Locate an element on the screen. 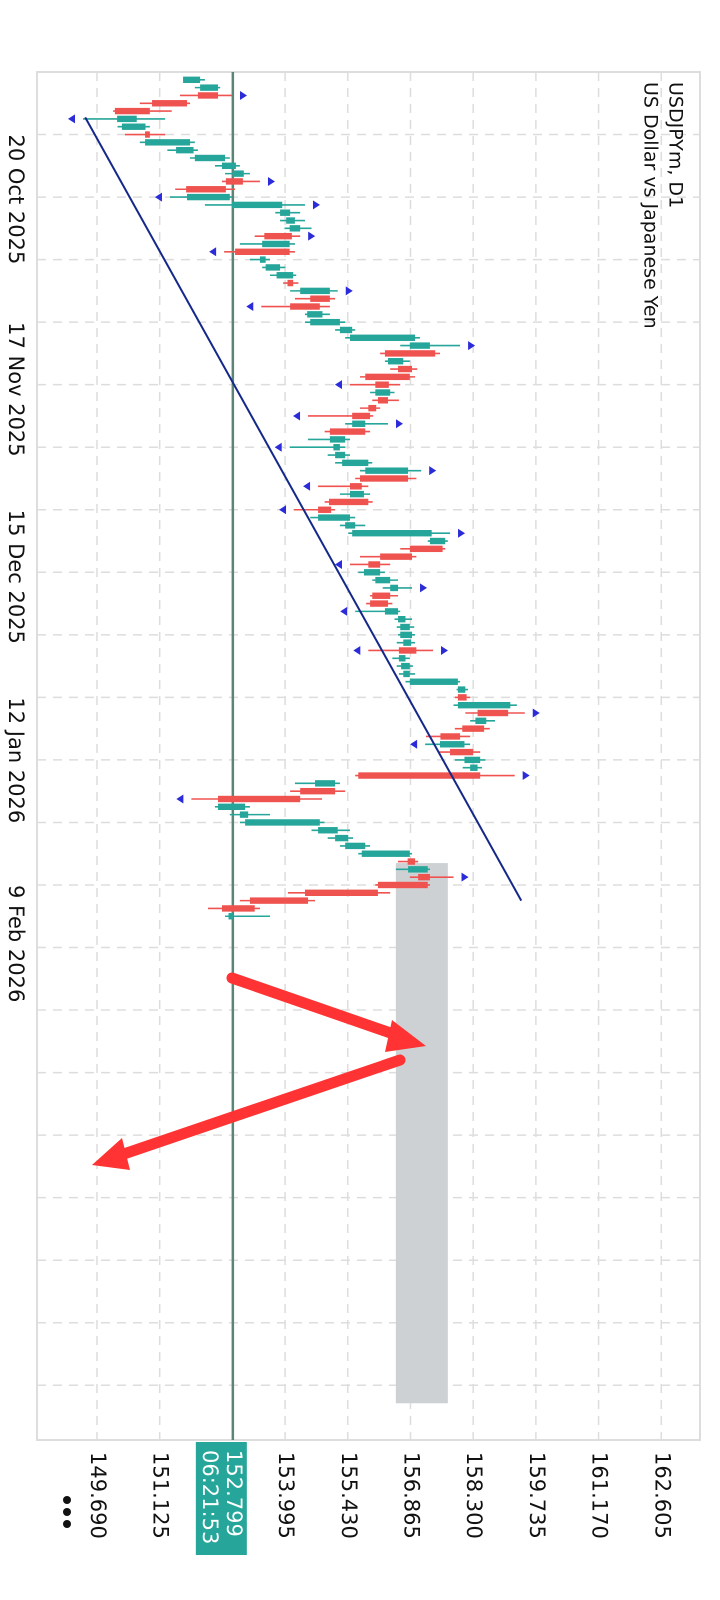  y-tick-label: 158.300 is located at coordinates (474, 1495).